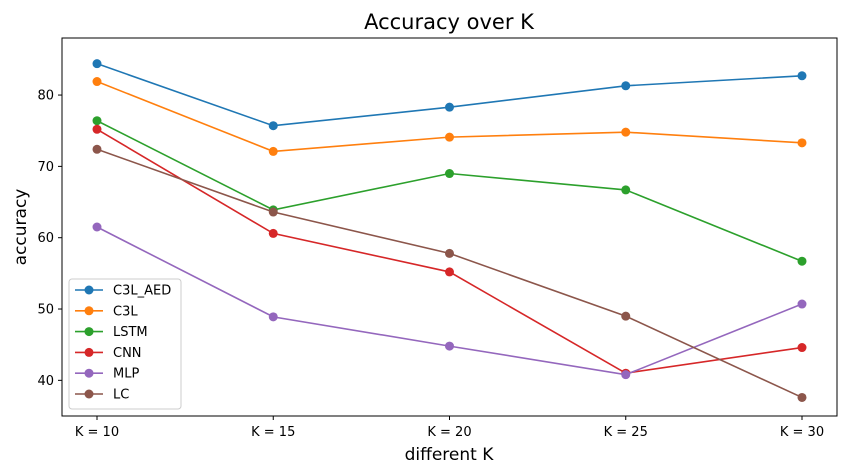 The image size is (847, 473). What do you see at coordinates (102, 395) in the screenshot?
I see `legend-item: LC` at bounding box center [102, 395].